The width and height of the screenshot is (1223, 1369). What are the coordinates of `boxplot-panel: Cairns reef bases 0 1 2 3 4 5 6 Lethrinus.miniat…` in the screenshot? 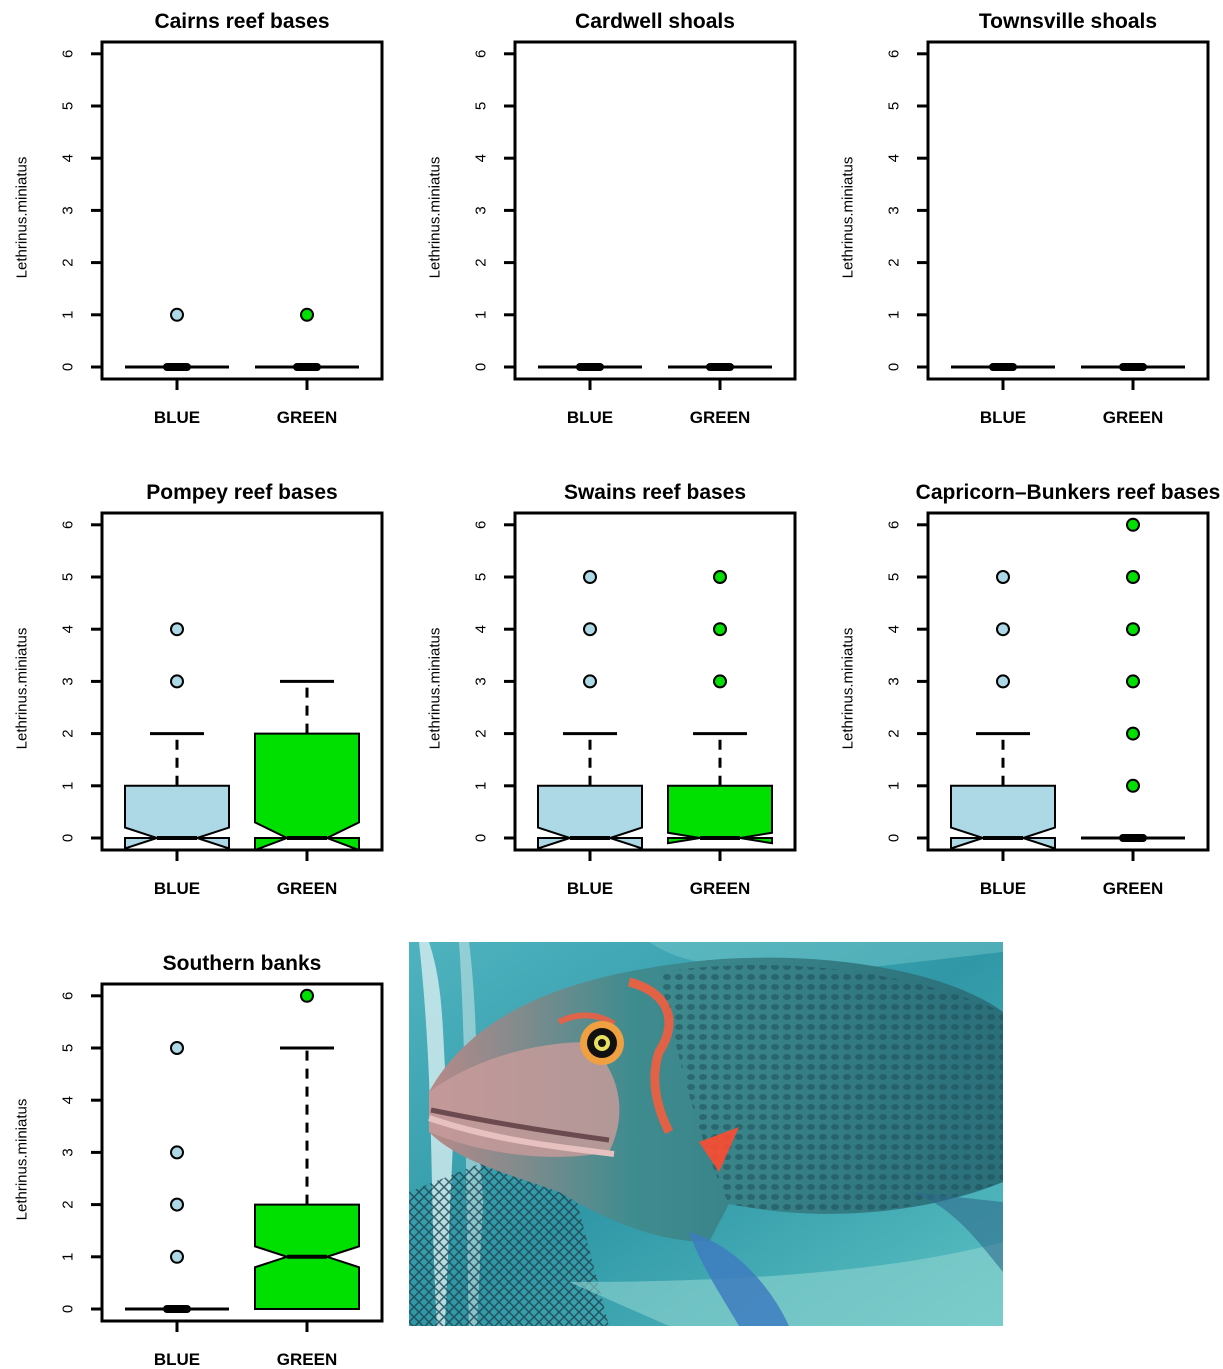 It's located at (199, 218).